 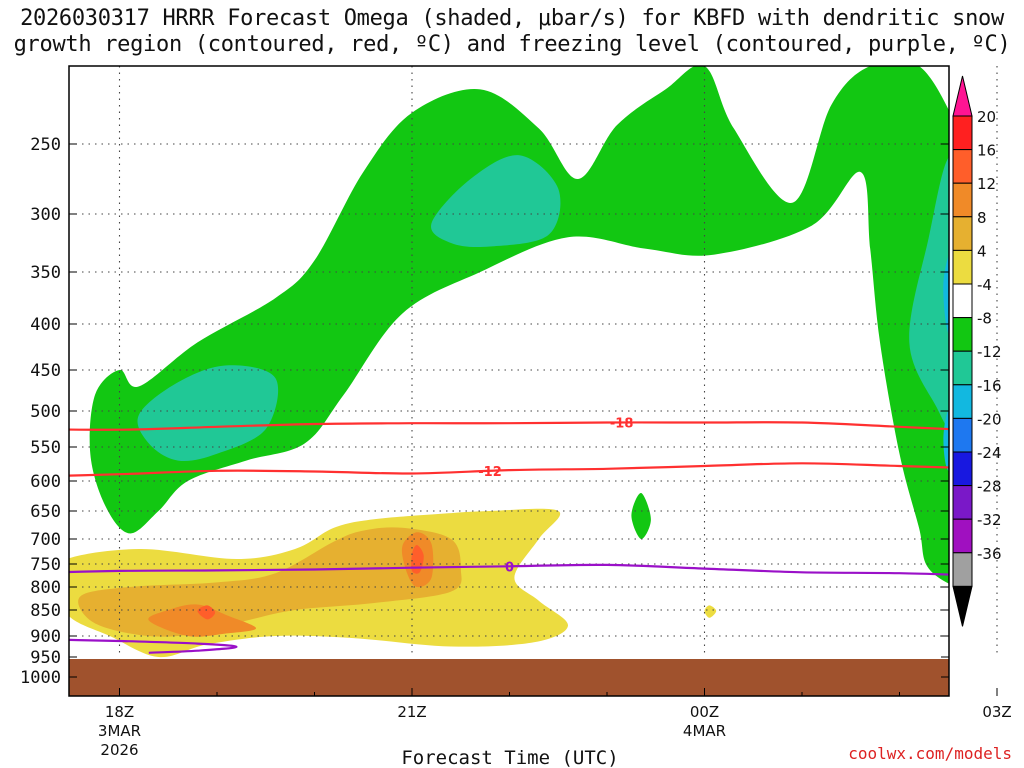 What do you see at coordinates (556, 496) in the screenshot?
I see `contour-labels: -18-18-12-1200` at bounding box center [556, 496].